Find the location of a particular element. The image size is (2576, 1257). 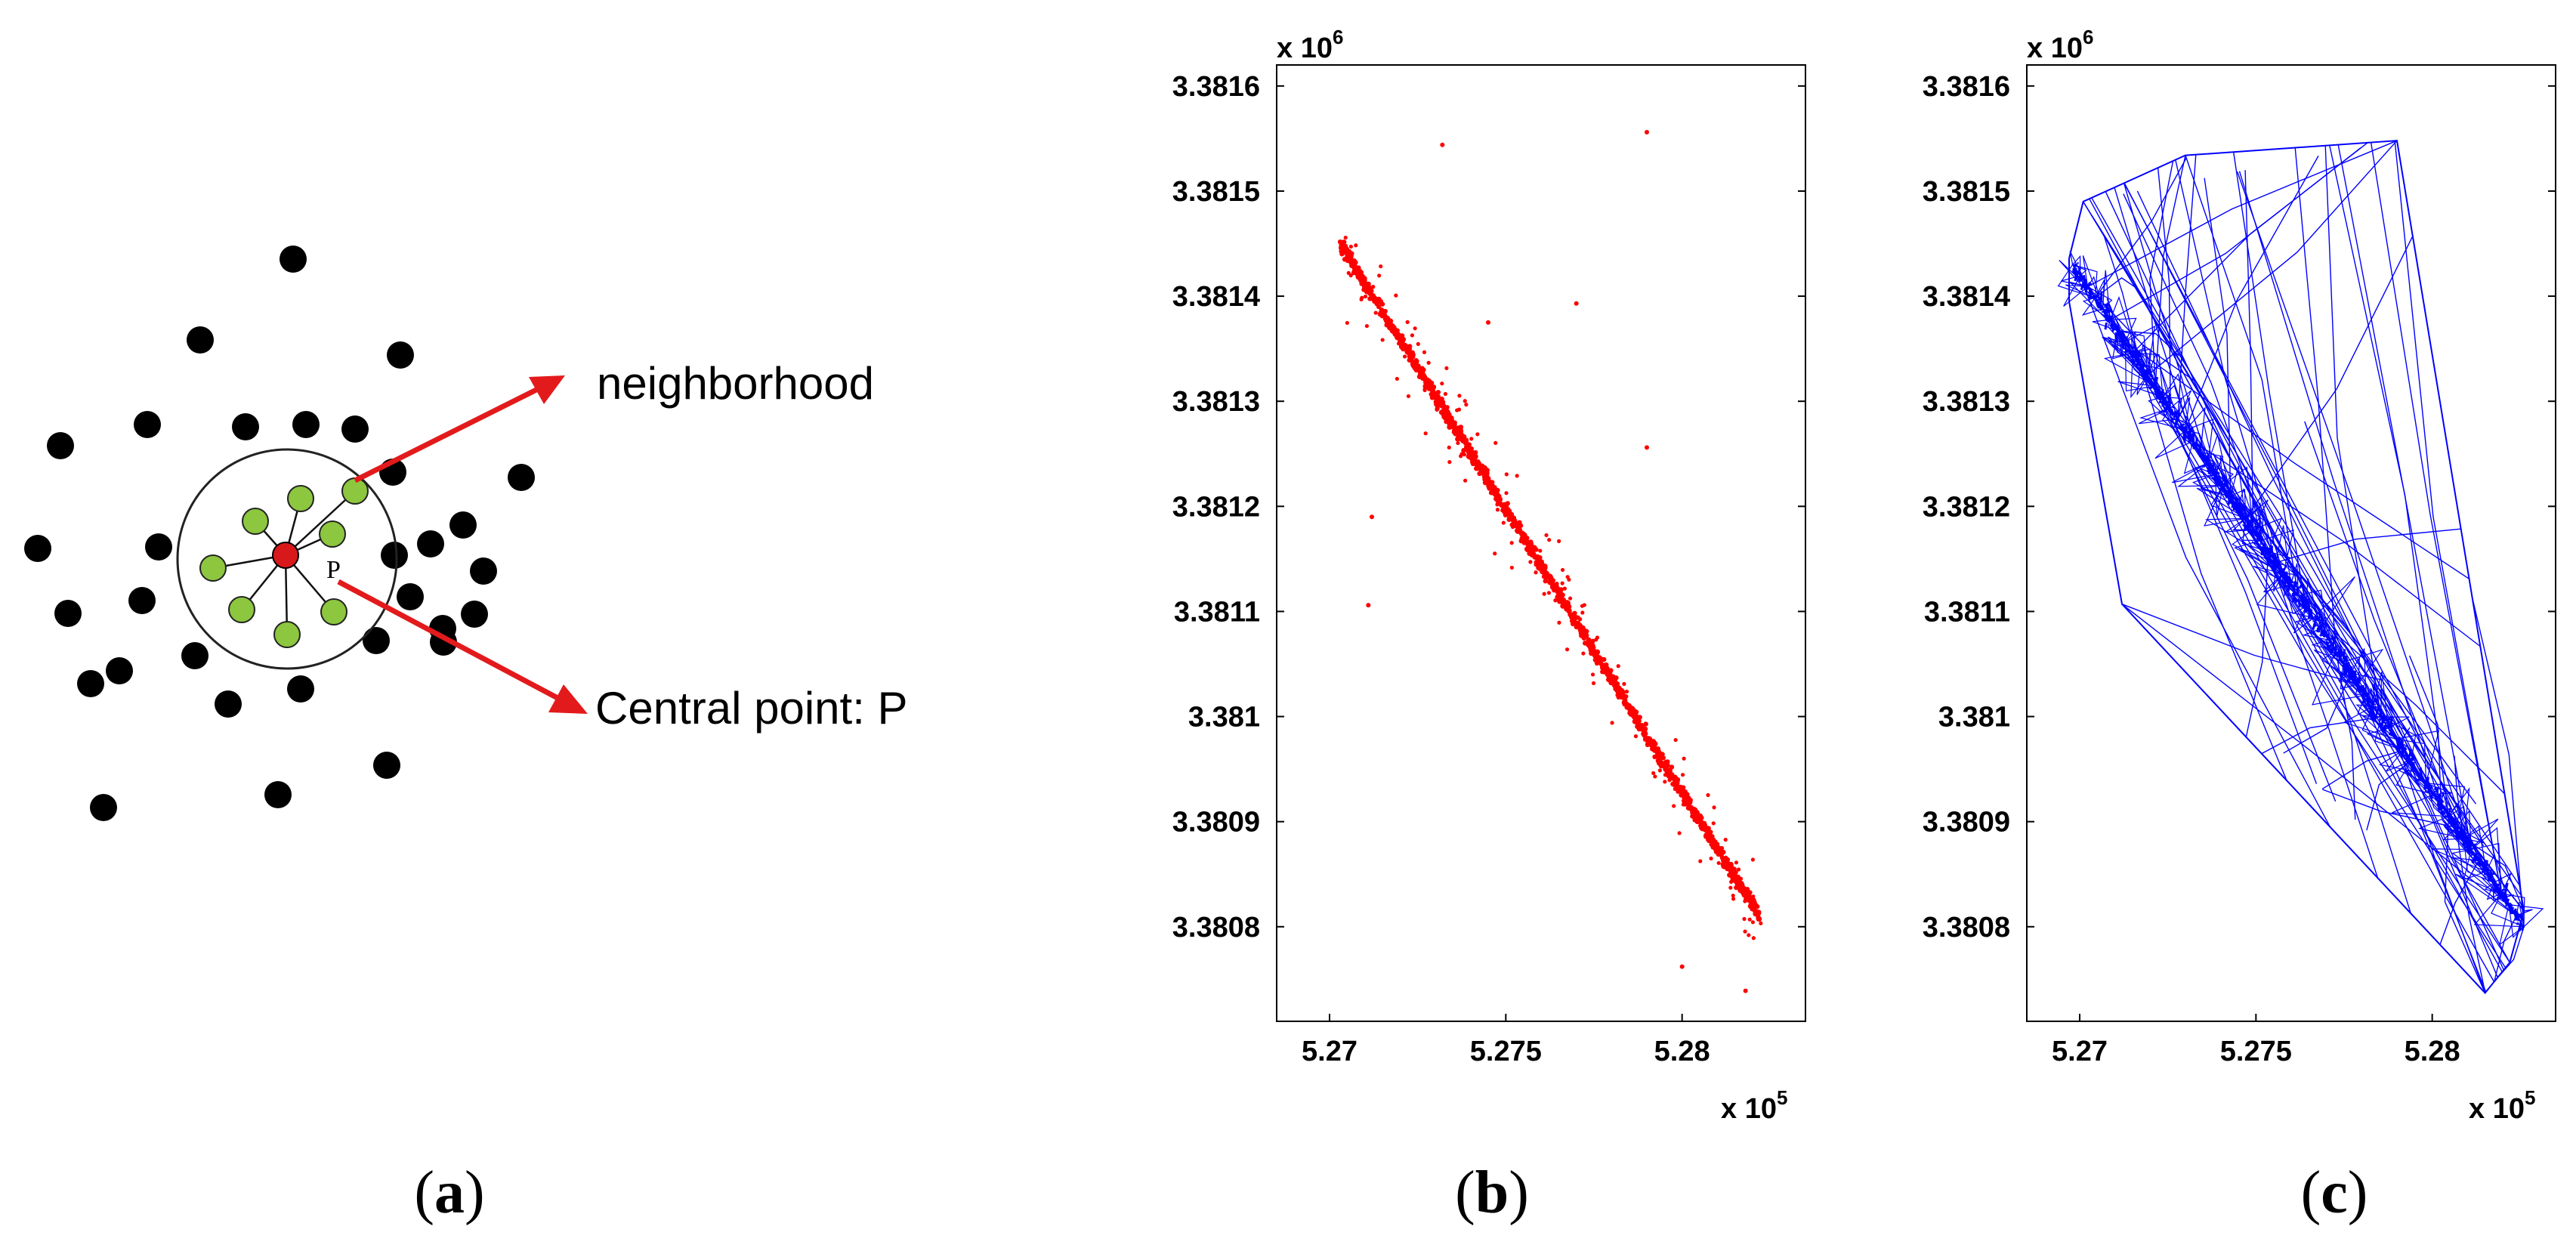

neighbor-point is located at coordinates (255, 521).